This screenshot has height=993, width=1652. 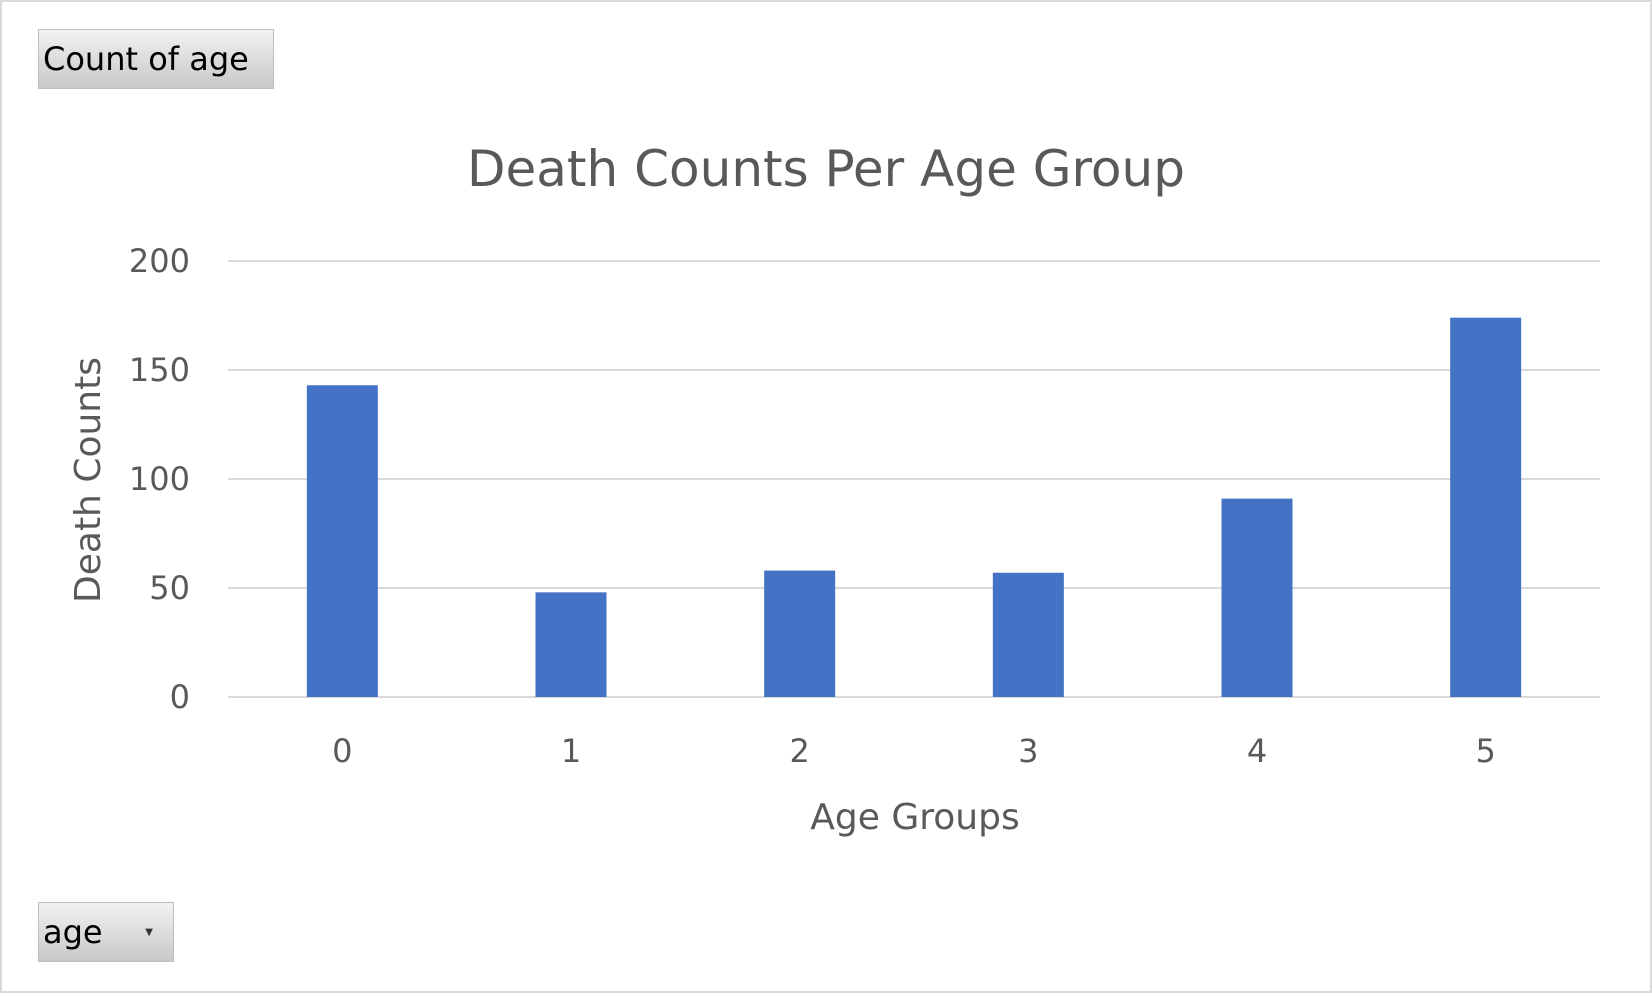 I want to click on value-field-label: Count of age, so click(x=146, y=59).